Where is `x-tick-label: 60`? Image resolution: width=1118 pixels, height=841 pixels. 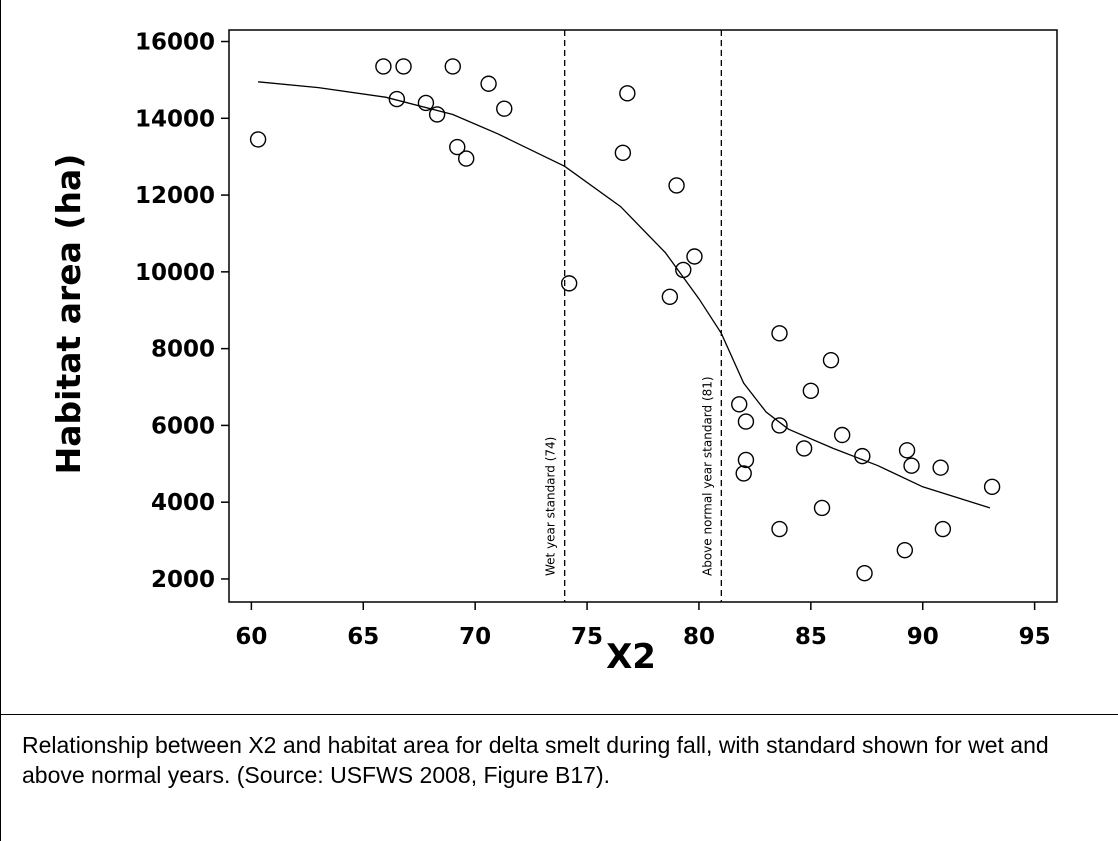
x-tick-label: 60 is located at coordinates (251, 637).